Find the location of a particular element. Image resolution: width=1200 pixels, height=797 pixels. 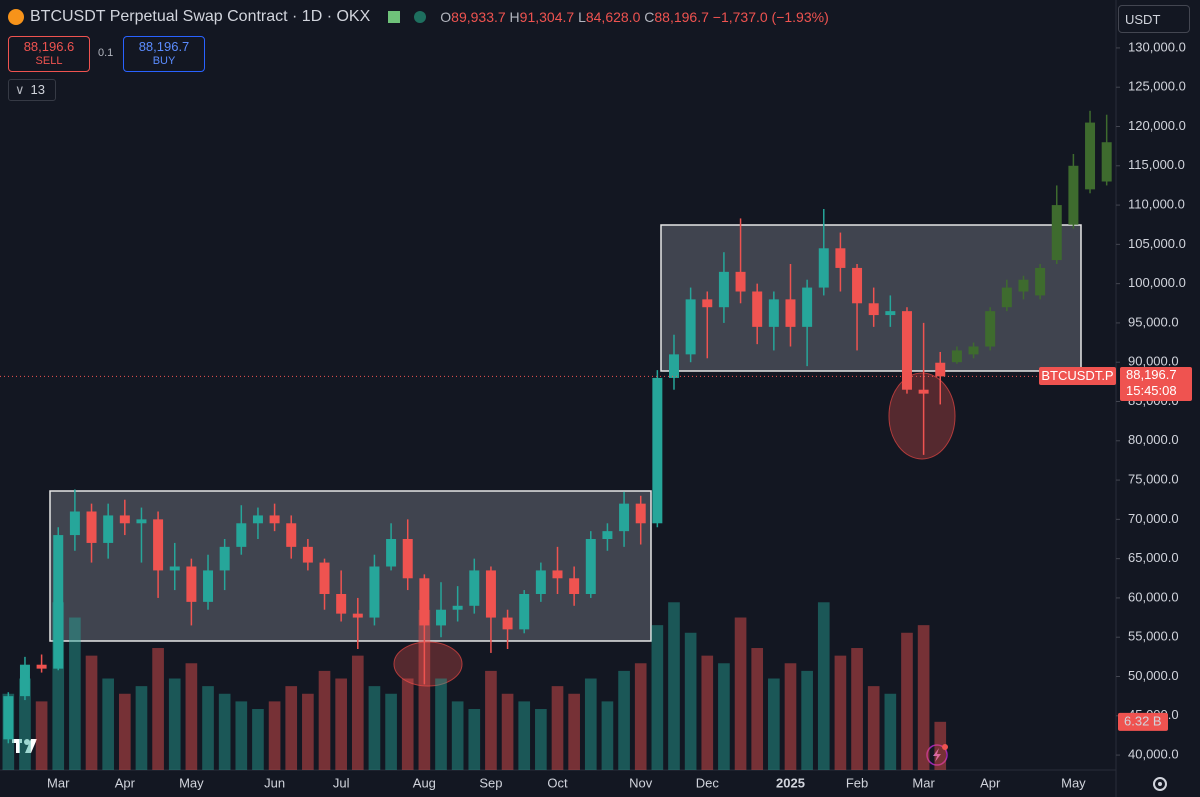

change: −1,737.0 (−1.93%) is located at coordinates (770, 17).